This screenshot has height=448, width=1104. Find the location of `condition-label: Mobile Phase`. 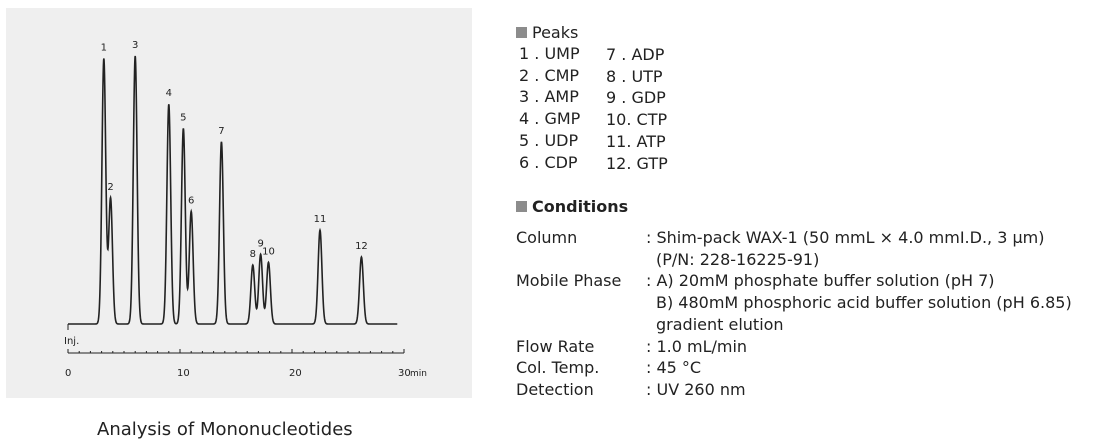

condition-label: Mobile Phase is located at coordinates (569, 281).